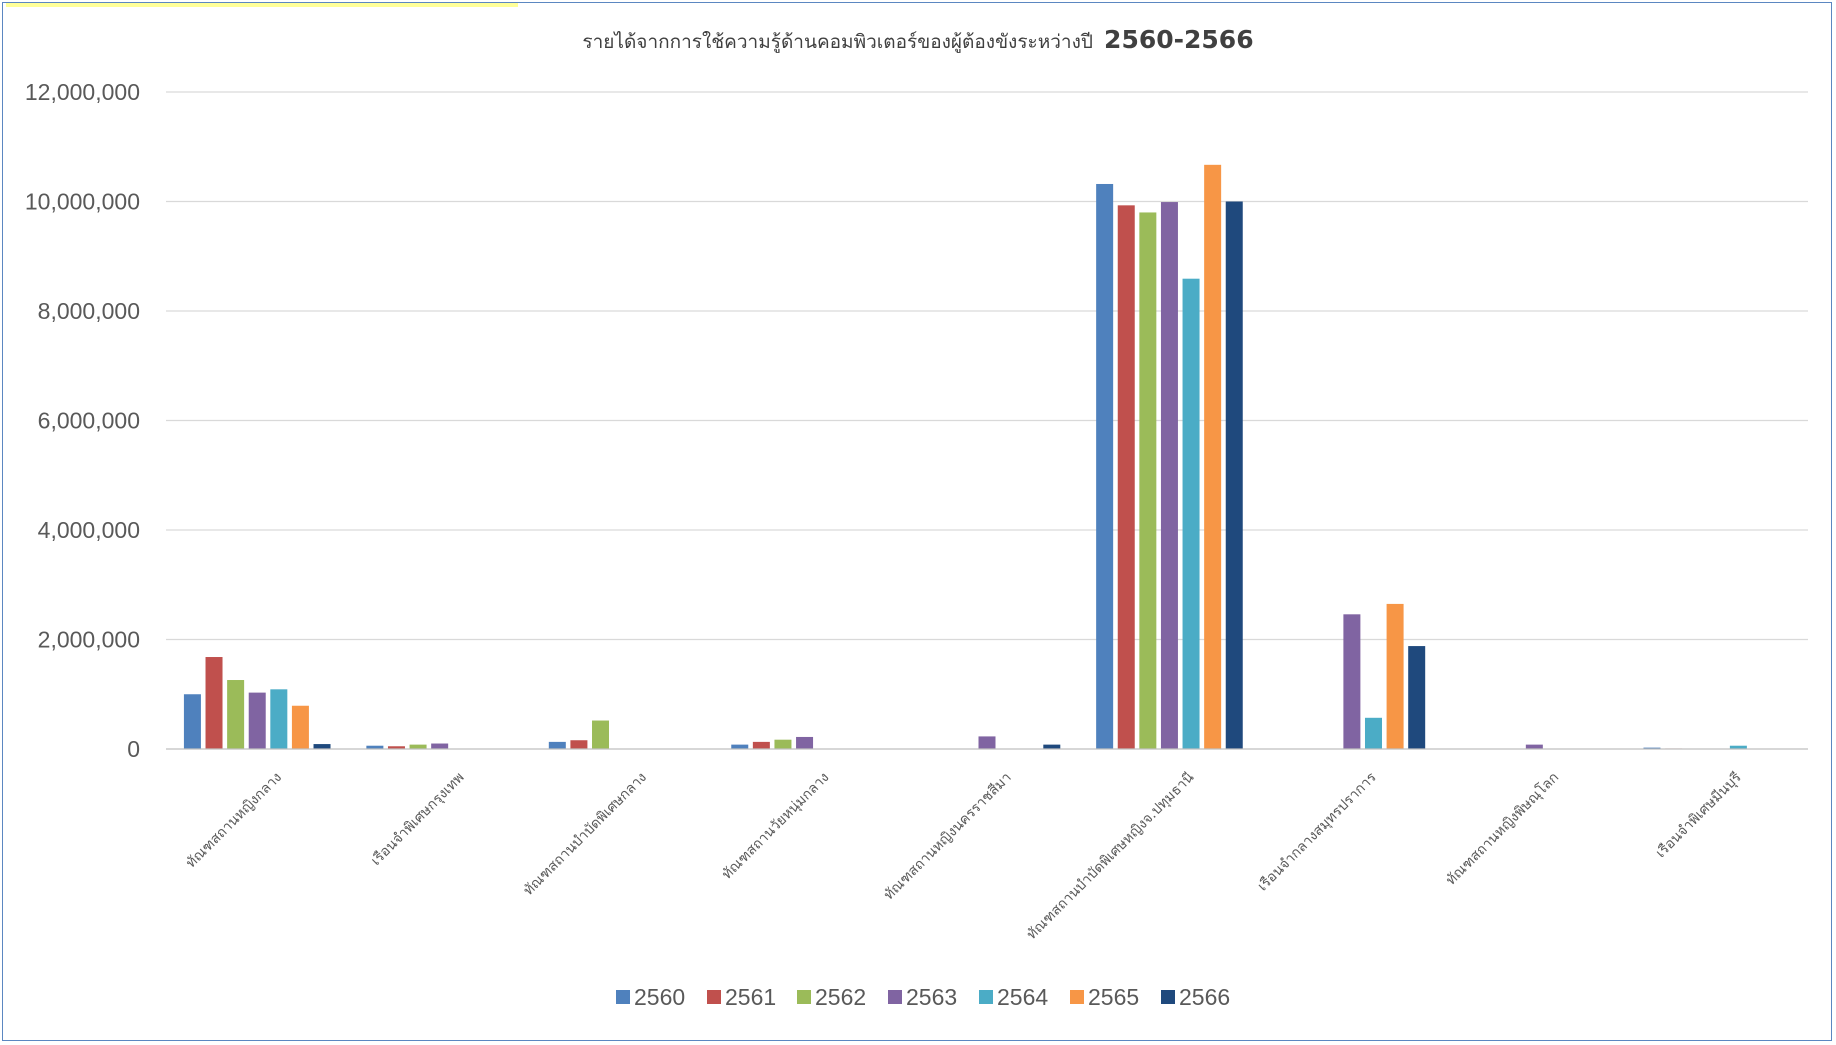  I want to click on y-tick-label: 12,000,000, so click(82, 92).